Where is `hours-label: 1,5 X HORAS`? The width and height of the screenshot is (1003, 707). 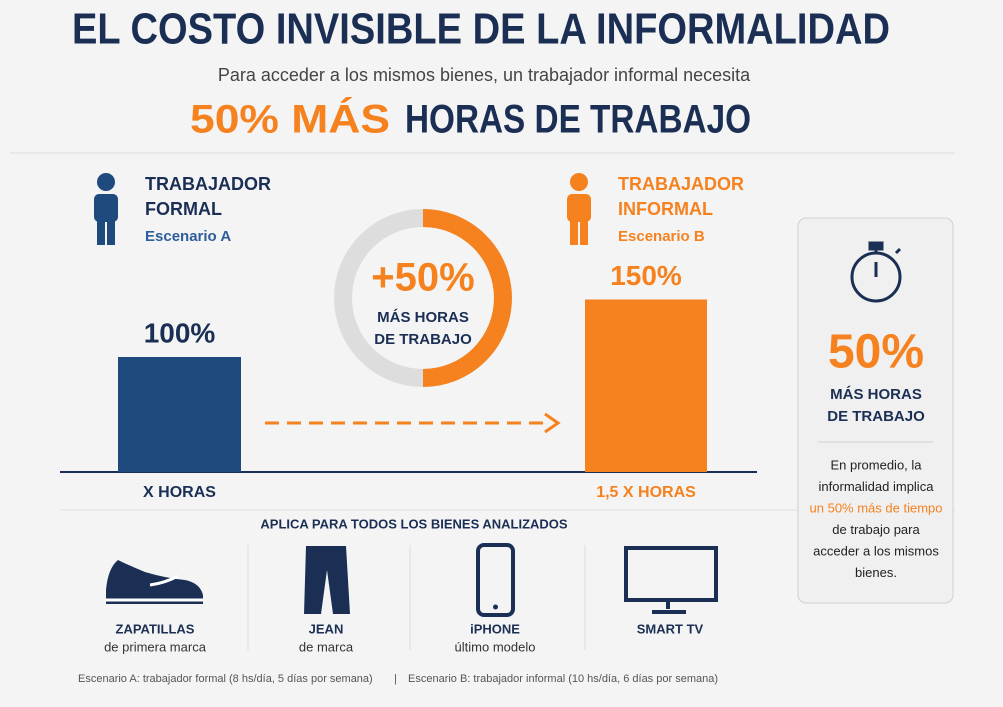 hours-label: 1,5 X HORAS is located at coordinates (646, 492).